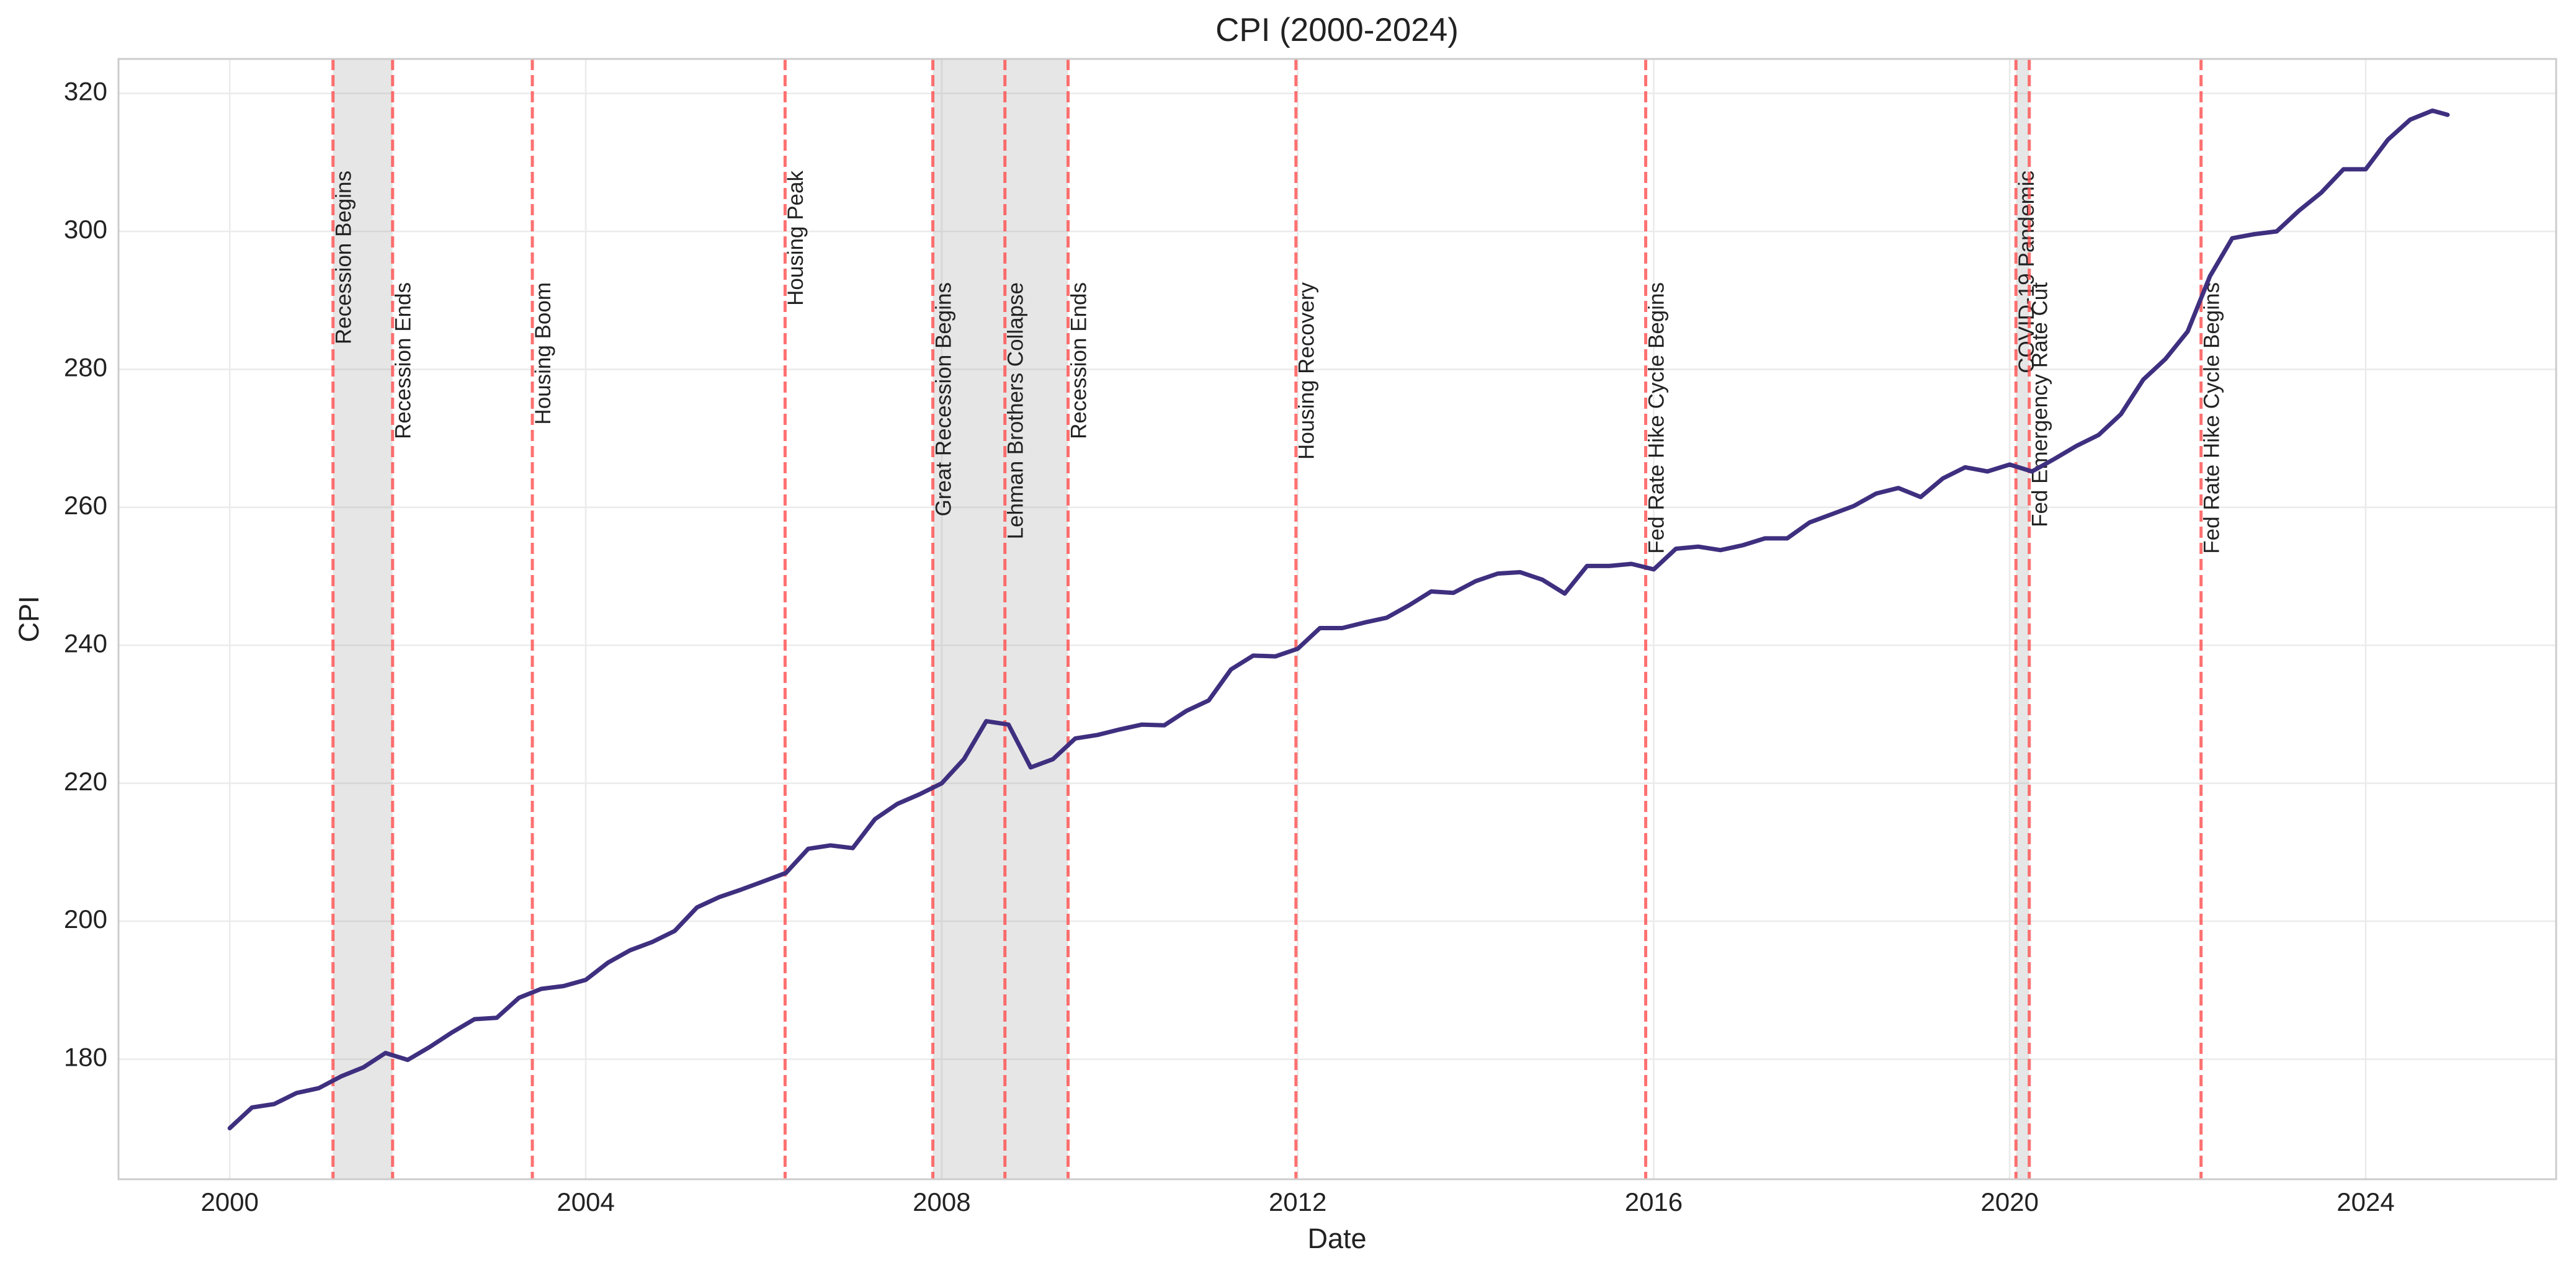 Image resolution: width=2576 pixels, height=1276 pixels. What do you see at coordinates (344, 257) in the screenshot?
I see `event-label: Recession Begins` at bounding box center [344, 257].